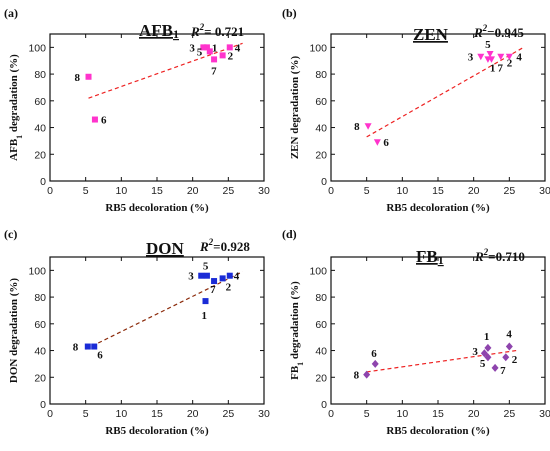 The width and height of the screenshot is (550, 451). What do you see at coordinates (14, 330) in the screenshot?
I see `y-axis-label: DON degradation (%)` at bounding box center [14, 330].